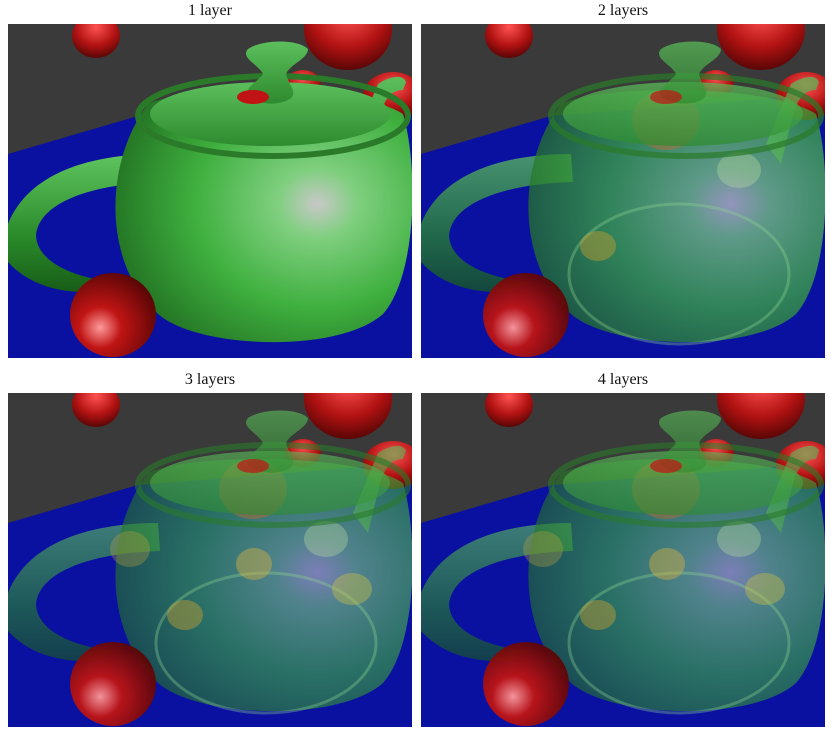 The width and height of the screenshot is (835, 736). What do you see at coordinates (210, 10) in the screenshot?
I see `panel-caption: 1 layer` at bounding box center [210, 10].